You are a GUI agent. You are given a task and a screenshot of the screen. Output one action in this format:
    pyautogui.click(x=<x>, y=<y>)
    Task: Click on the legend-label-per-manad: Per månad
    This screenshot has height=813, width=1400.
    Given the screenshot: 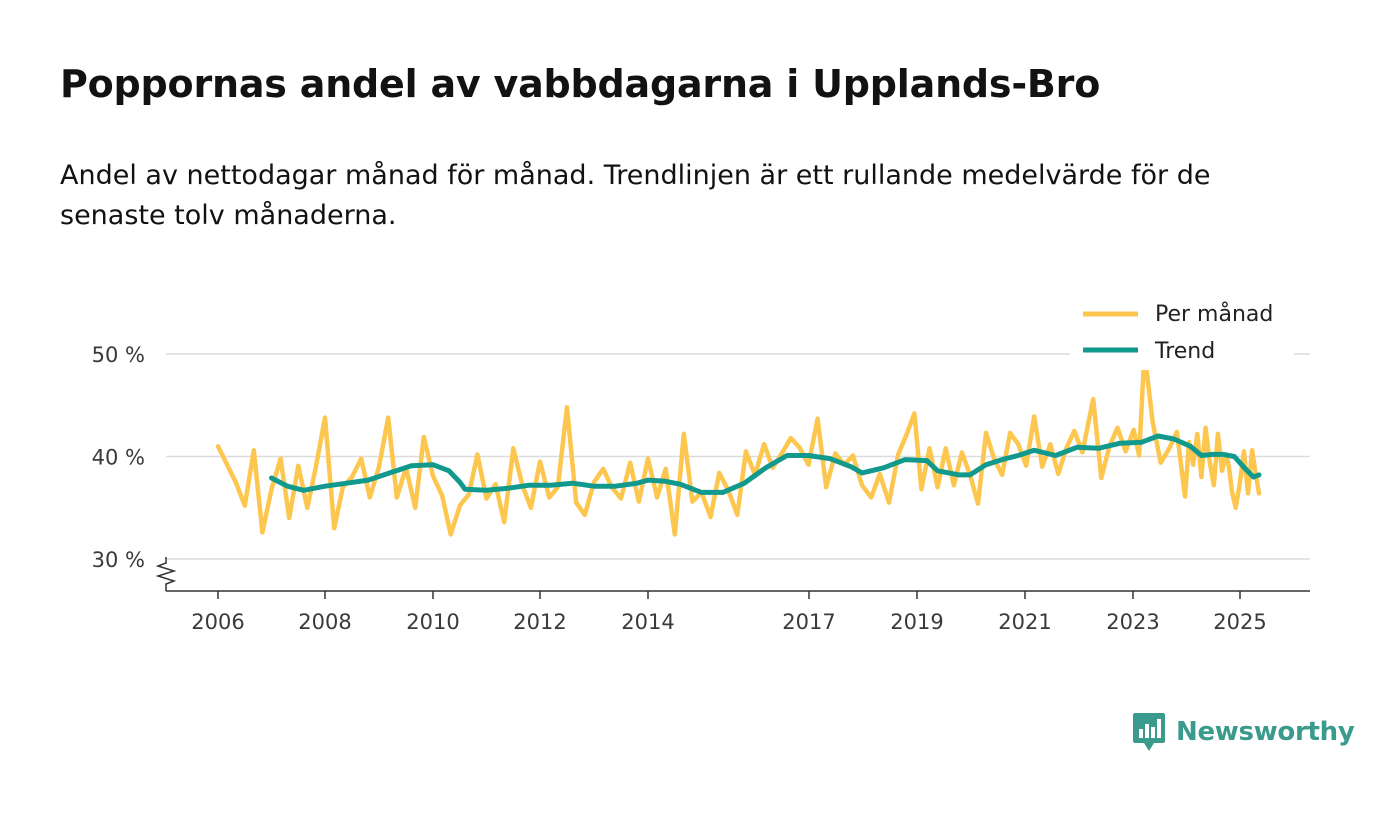 What is the action you would take?
    pyautogui.click(x=1214, y=314)
    